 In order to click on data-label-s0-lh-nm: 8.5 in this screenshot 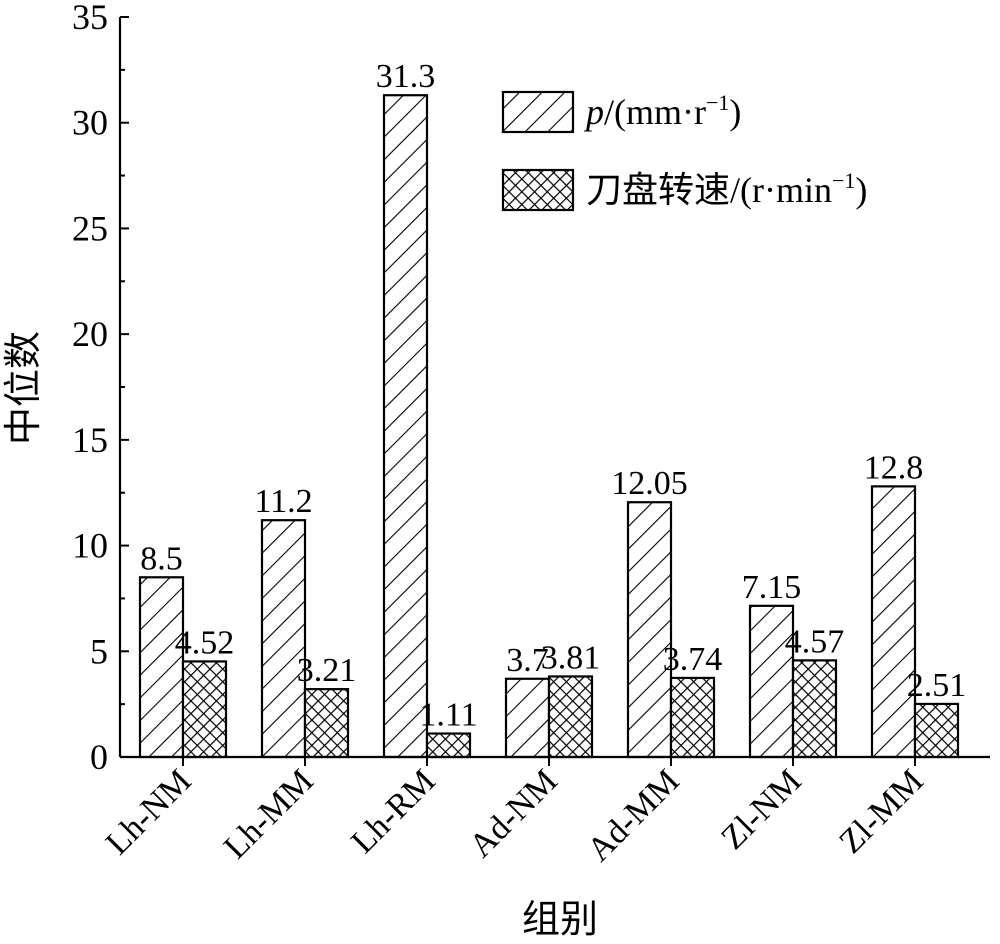, I will do `click(161, 558)`.